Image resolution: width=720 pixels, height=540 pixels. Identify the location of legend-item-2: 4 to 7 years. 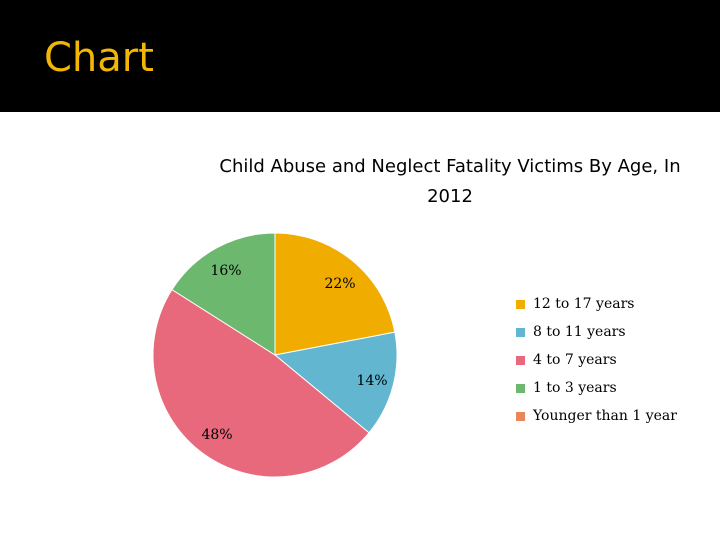
(596, 360).